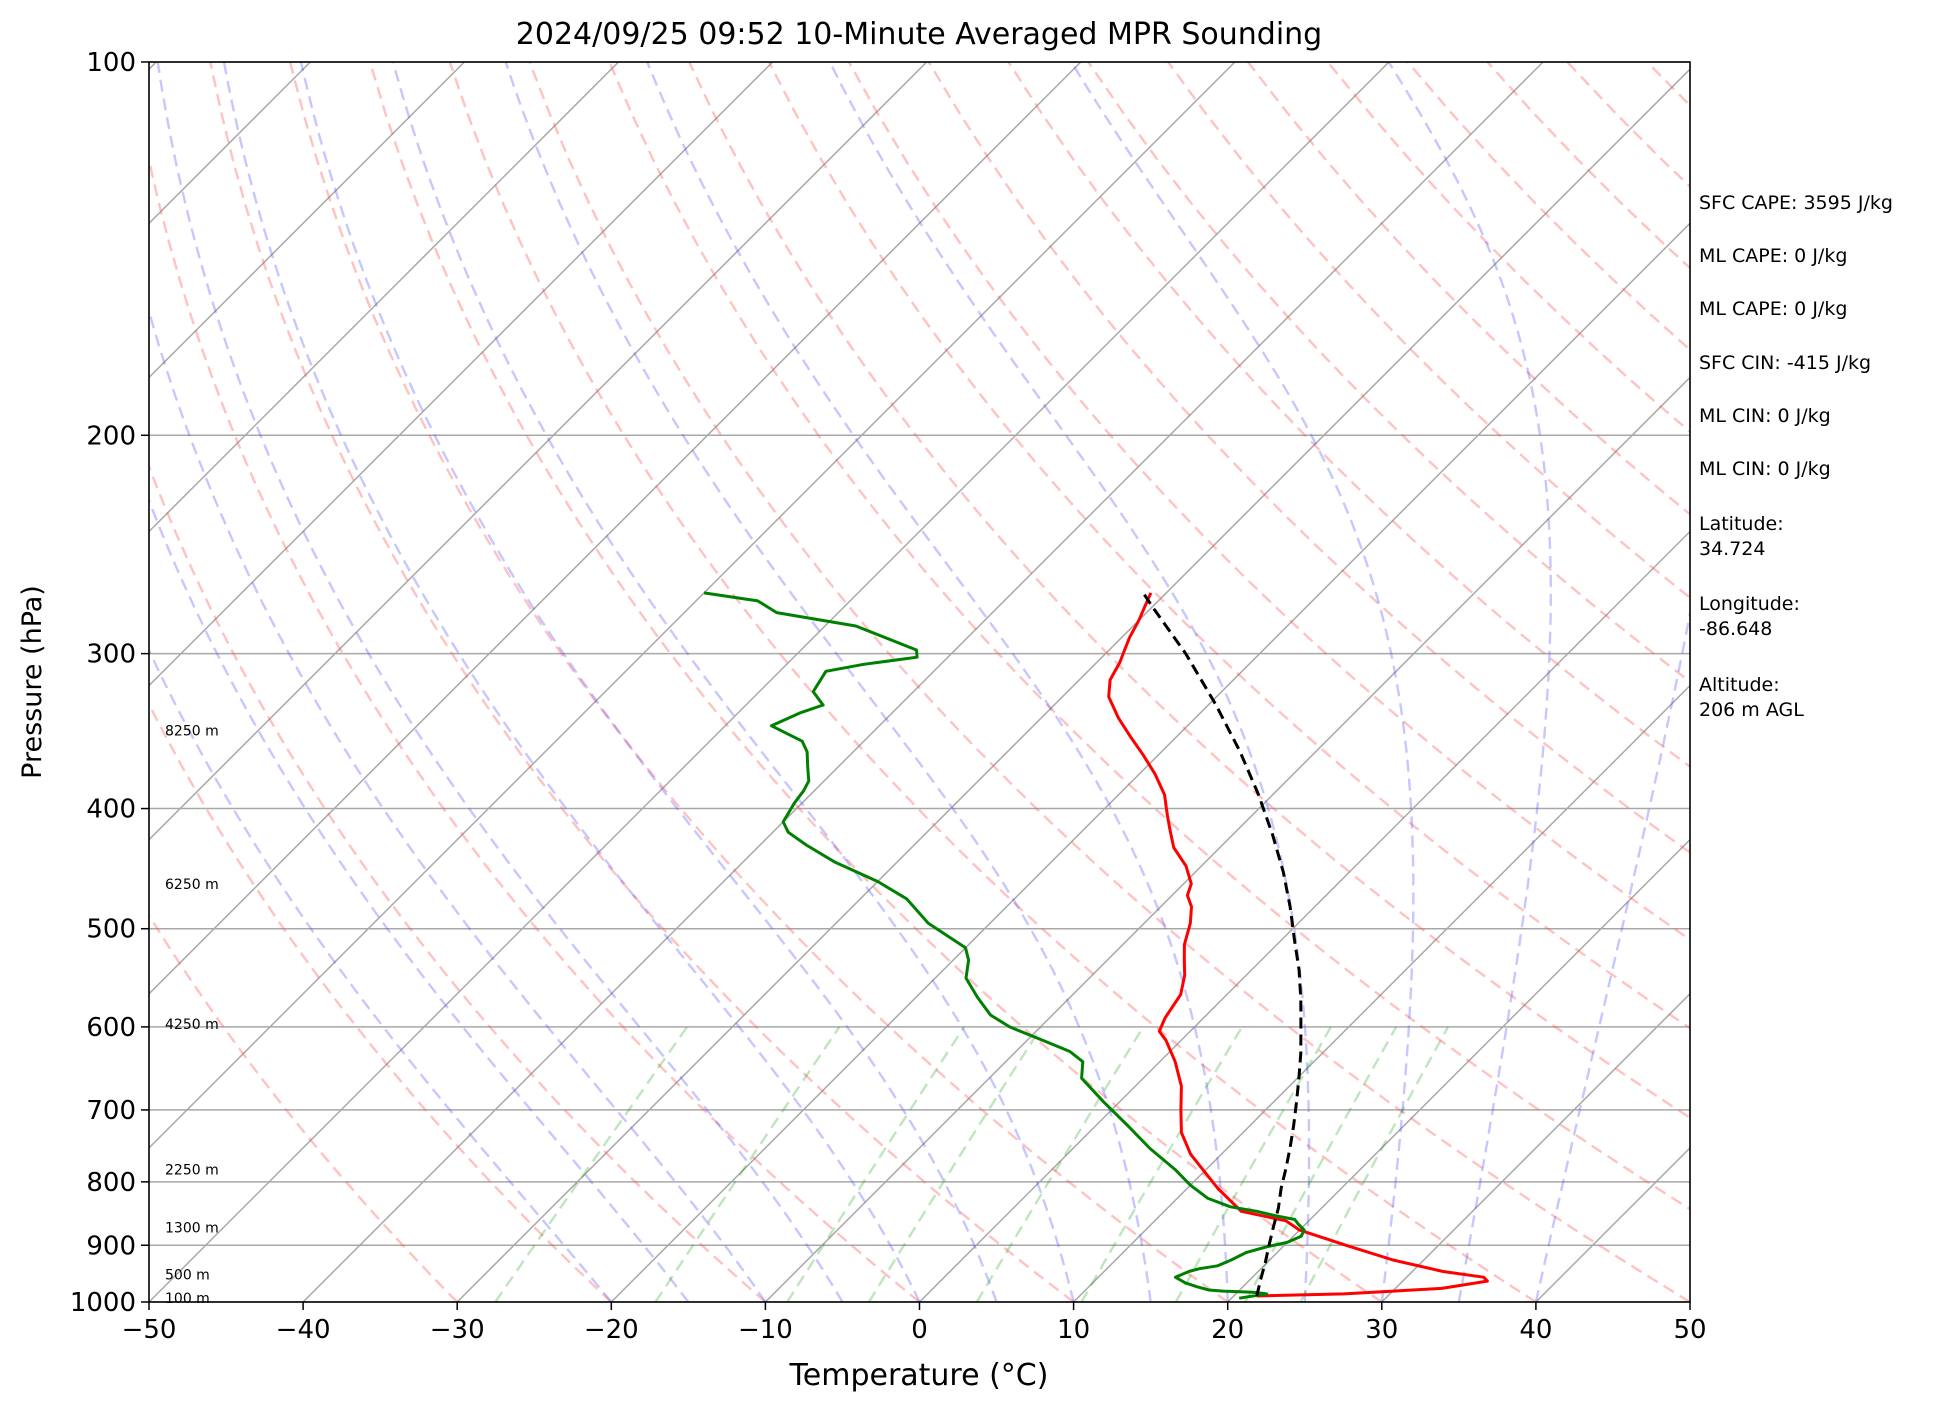 The image size is (1936, 1406). Describe the element at coordinates (1381, 1330) in the screenshot. I see `x-tick-label: 30` at that location.